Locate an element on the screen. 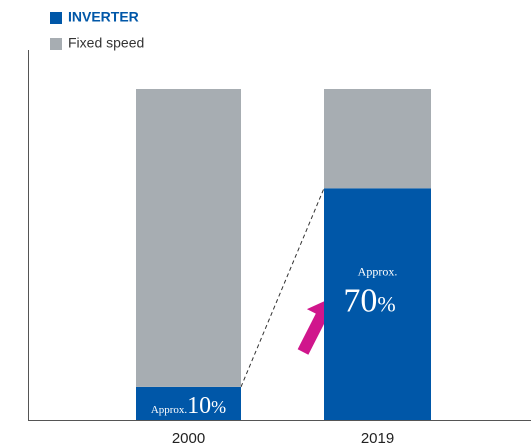 Image resolution: width=531 pixels, height=446 pixels. legend: INVERTER Fixed speed is located at coordinates (97, 30).